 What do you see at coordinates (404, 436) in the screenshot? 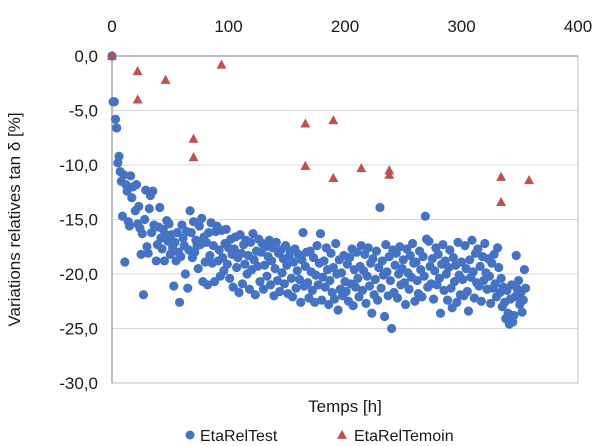
I see `legend-label-etareltemoin: EtaRelTemoin` at bounding box center [404, 436].